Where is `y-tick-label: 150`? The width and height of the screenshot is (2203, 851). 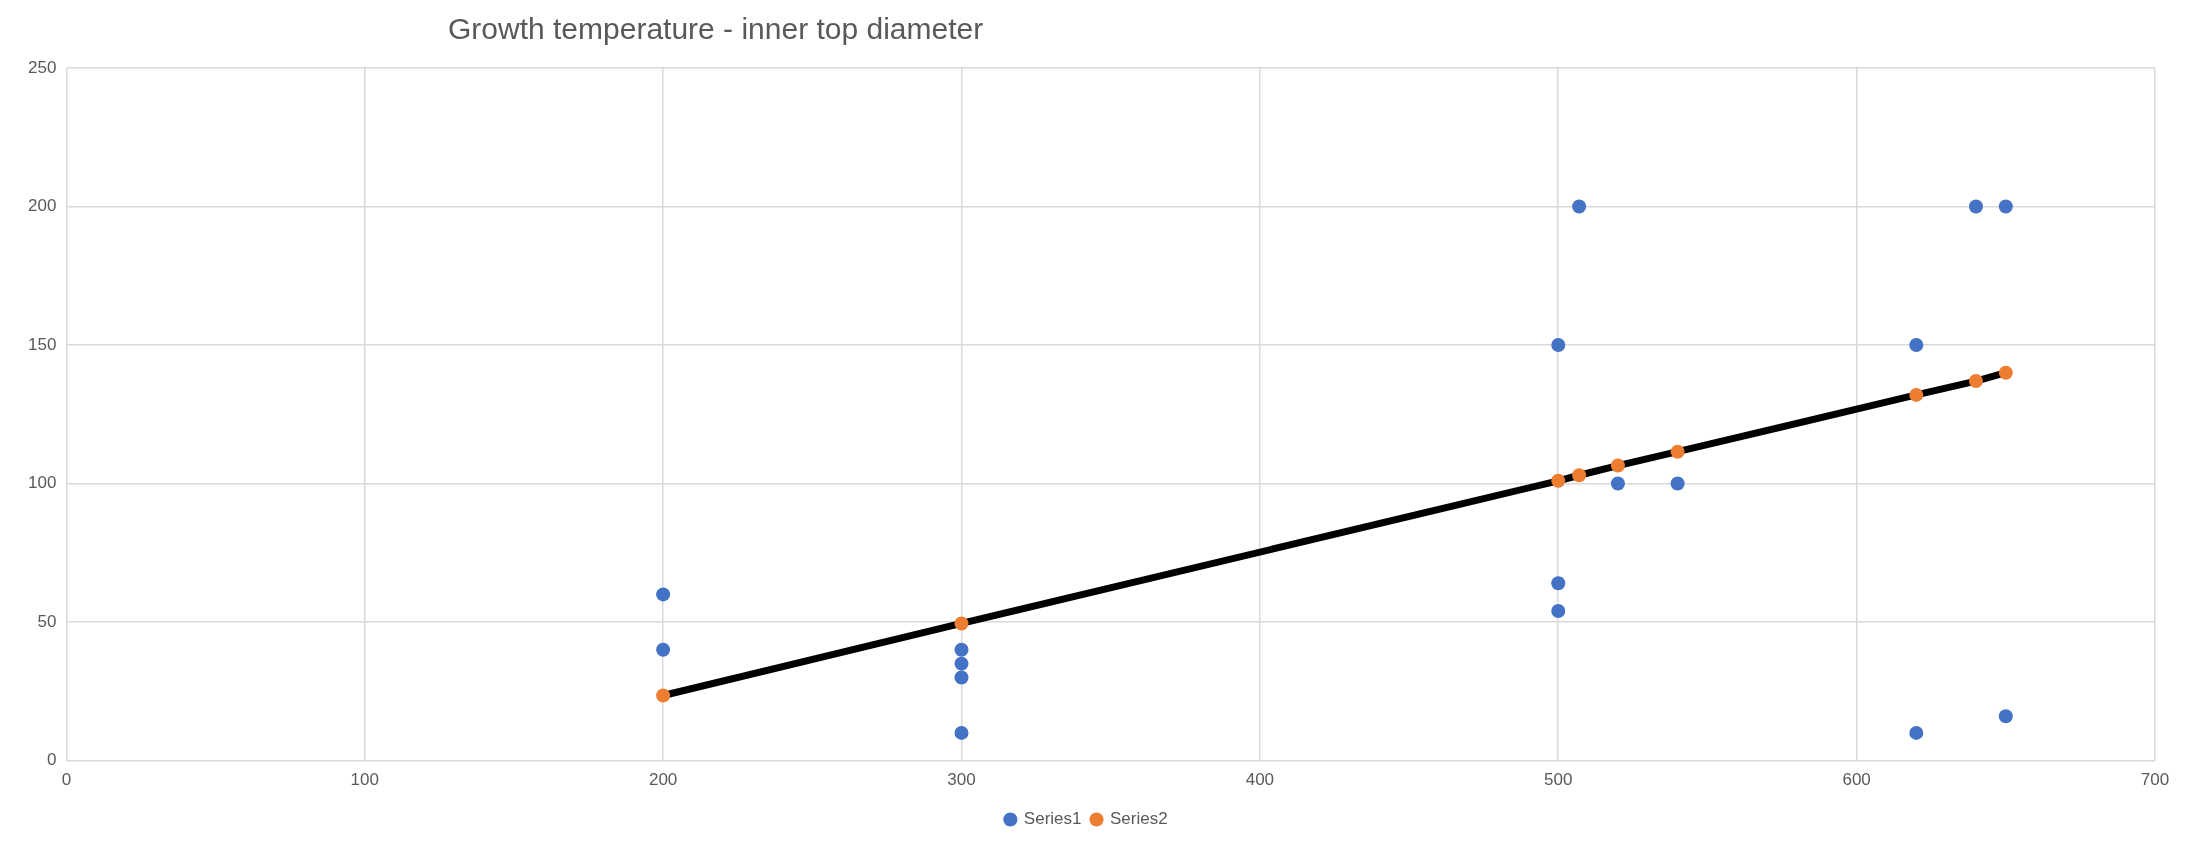 y-tick-label: 150 is located at coordinates (42, 344).